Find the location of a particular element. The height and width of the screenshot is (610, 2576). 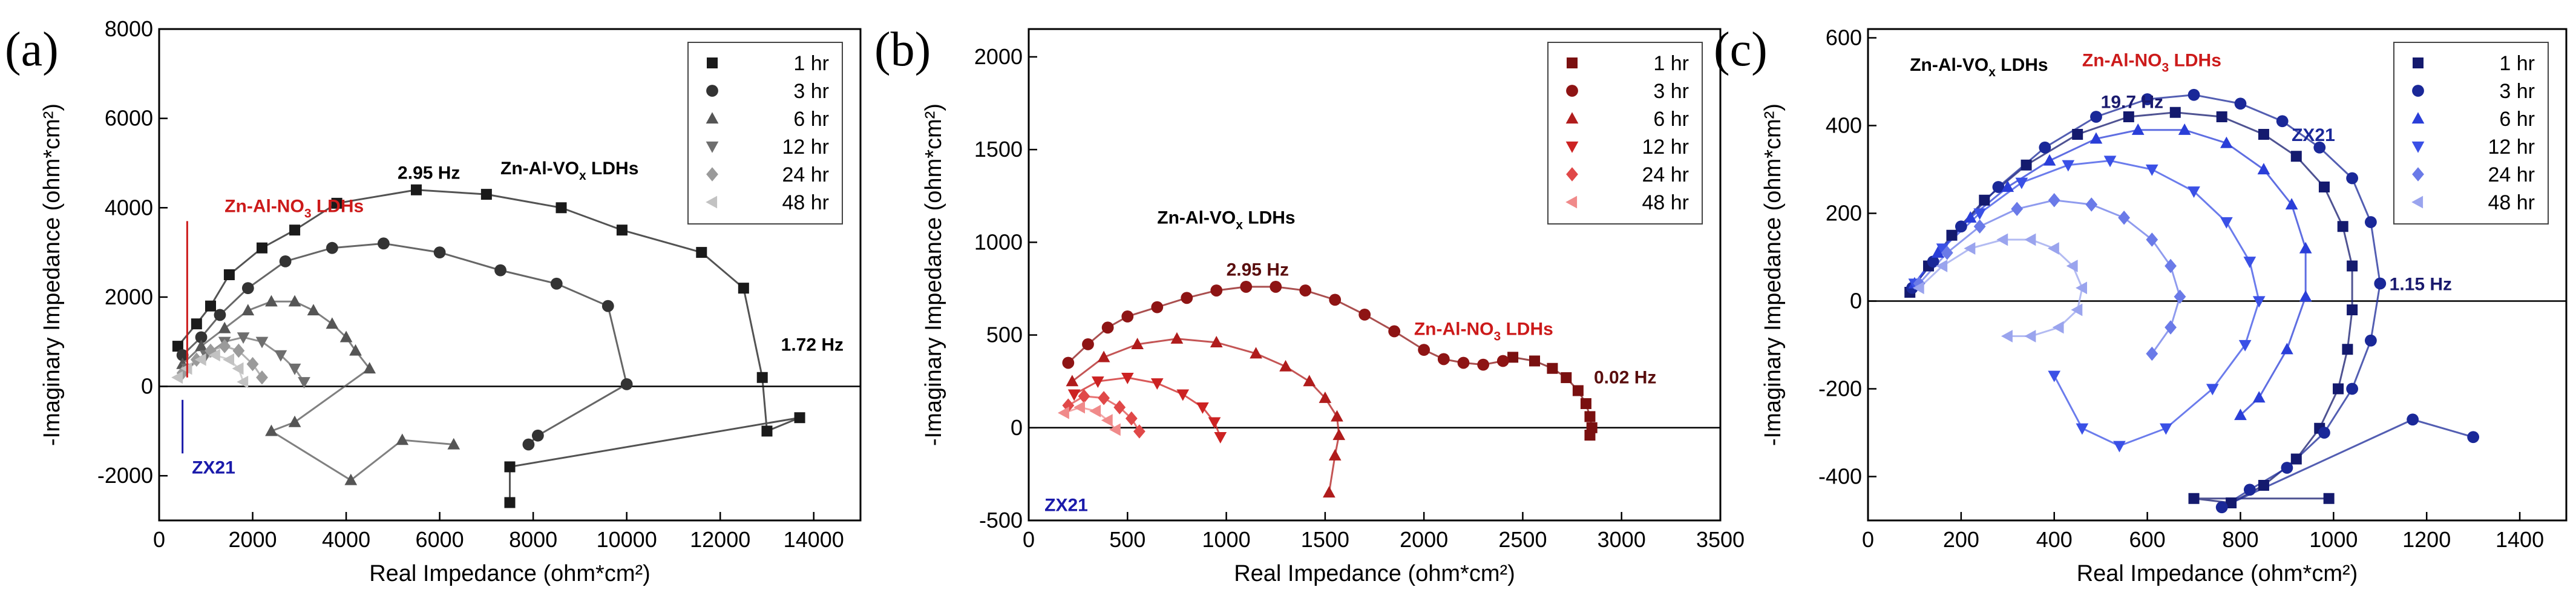

legend-label: 1 hr is located at coordinates (1671, 63).